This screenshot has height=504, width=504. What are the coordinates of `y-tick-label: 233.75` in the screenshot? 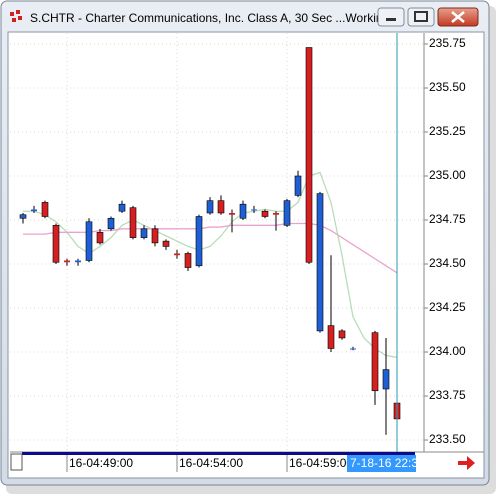 It's located at (447, 395).